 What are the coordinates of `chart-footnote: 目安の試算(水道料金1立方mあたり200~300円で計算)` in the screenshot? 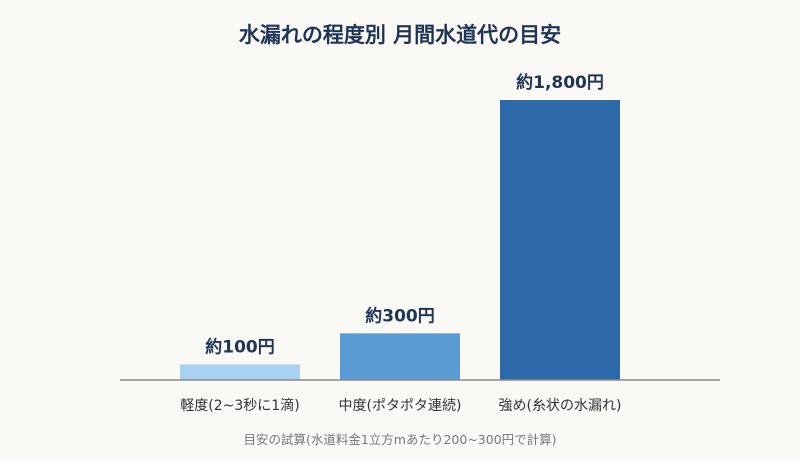 It's located at (399, 439).